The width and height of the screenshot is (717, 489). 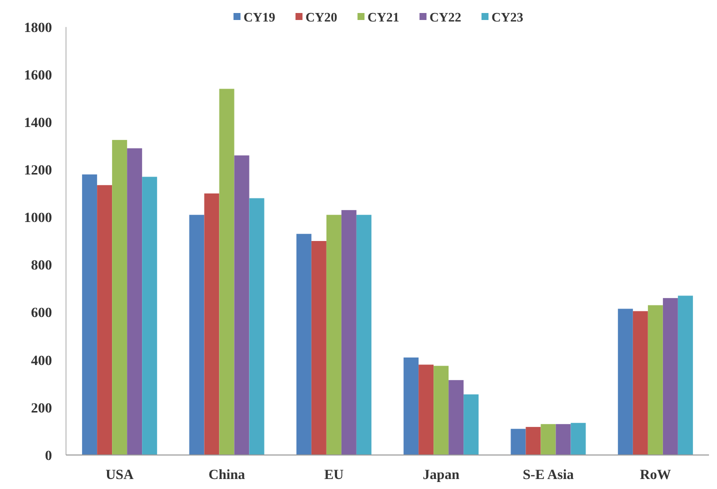 What do you see at coordinates (38, 28) in the screenshot?
I see `y-tick-label: 1800` at bounding box center [38, 28].